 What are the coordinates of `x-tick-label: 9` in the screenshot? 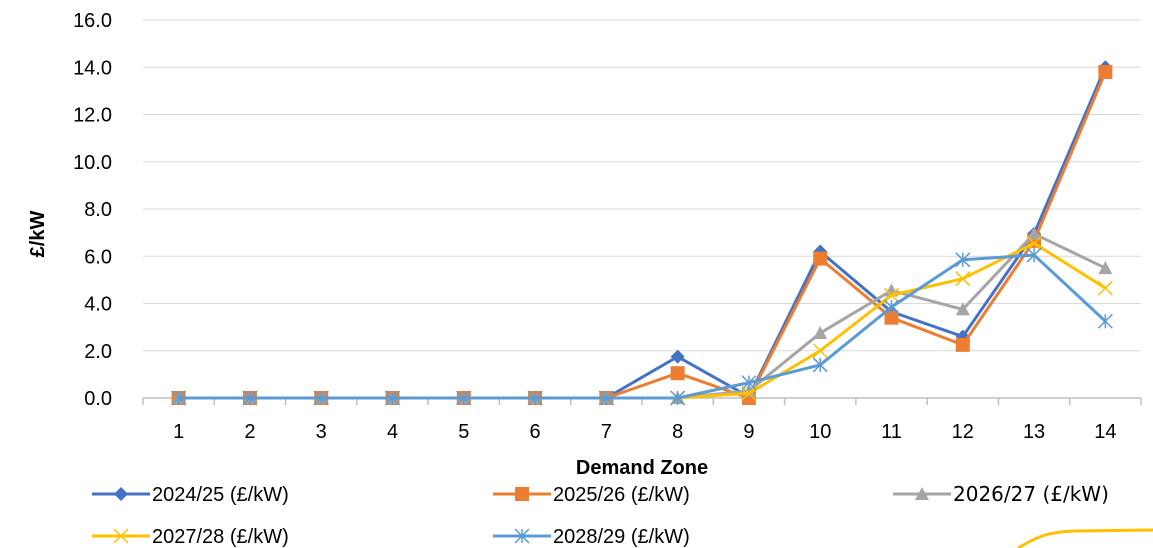 It's located at (748, 432).